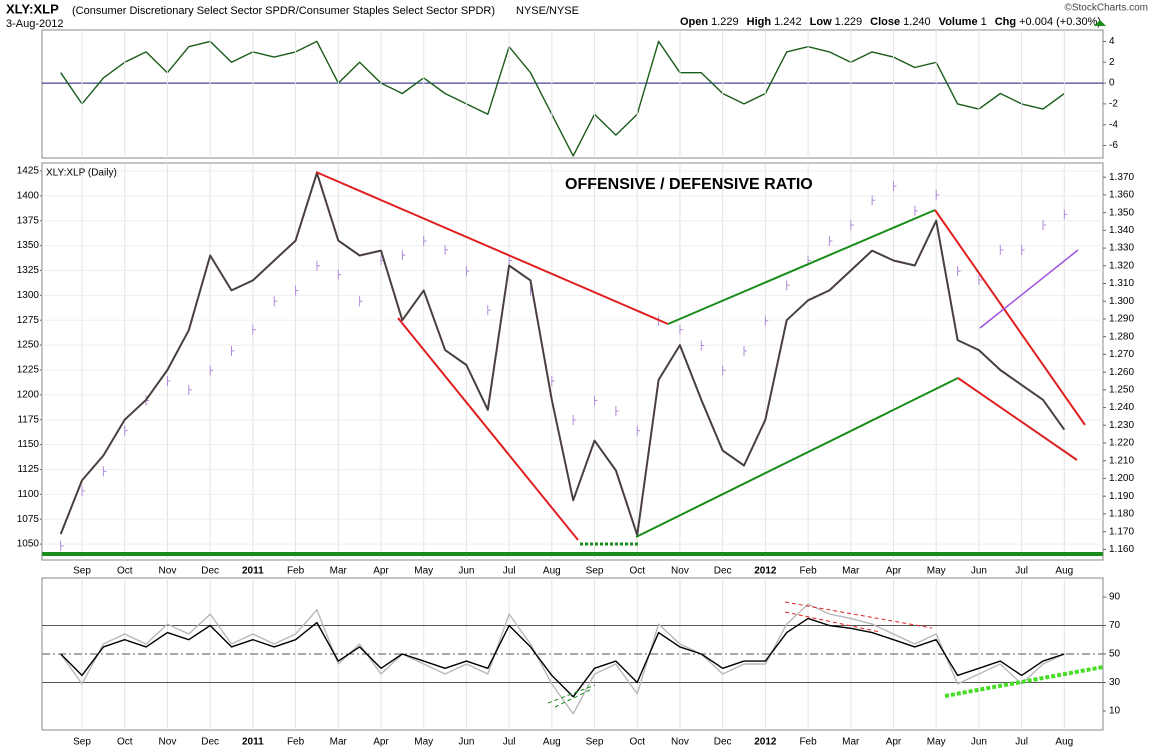  I want to click on symbol: XLY:XLP, so click(32, 8).